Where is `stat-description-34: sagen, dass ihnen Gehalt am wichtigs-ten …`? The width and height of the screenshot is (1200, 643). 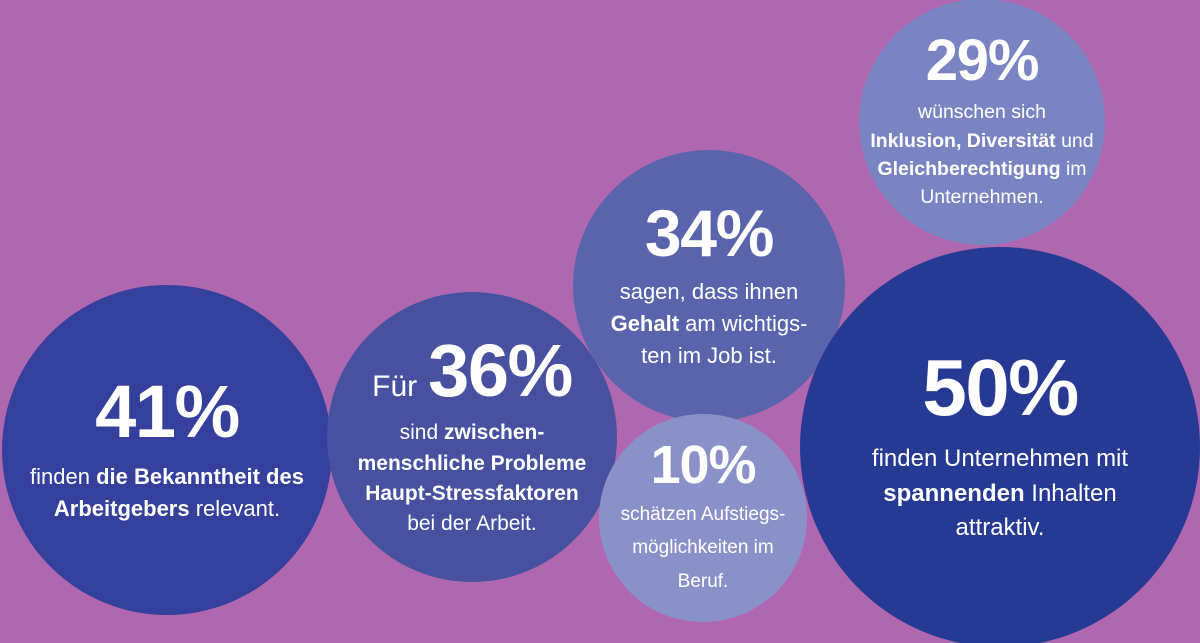
stat-description-34: sagen, dass ihnen Gehalt am wichtigs-ten … is located at coordinates (709, 323).